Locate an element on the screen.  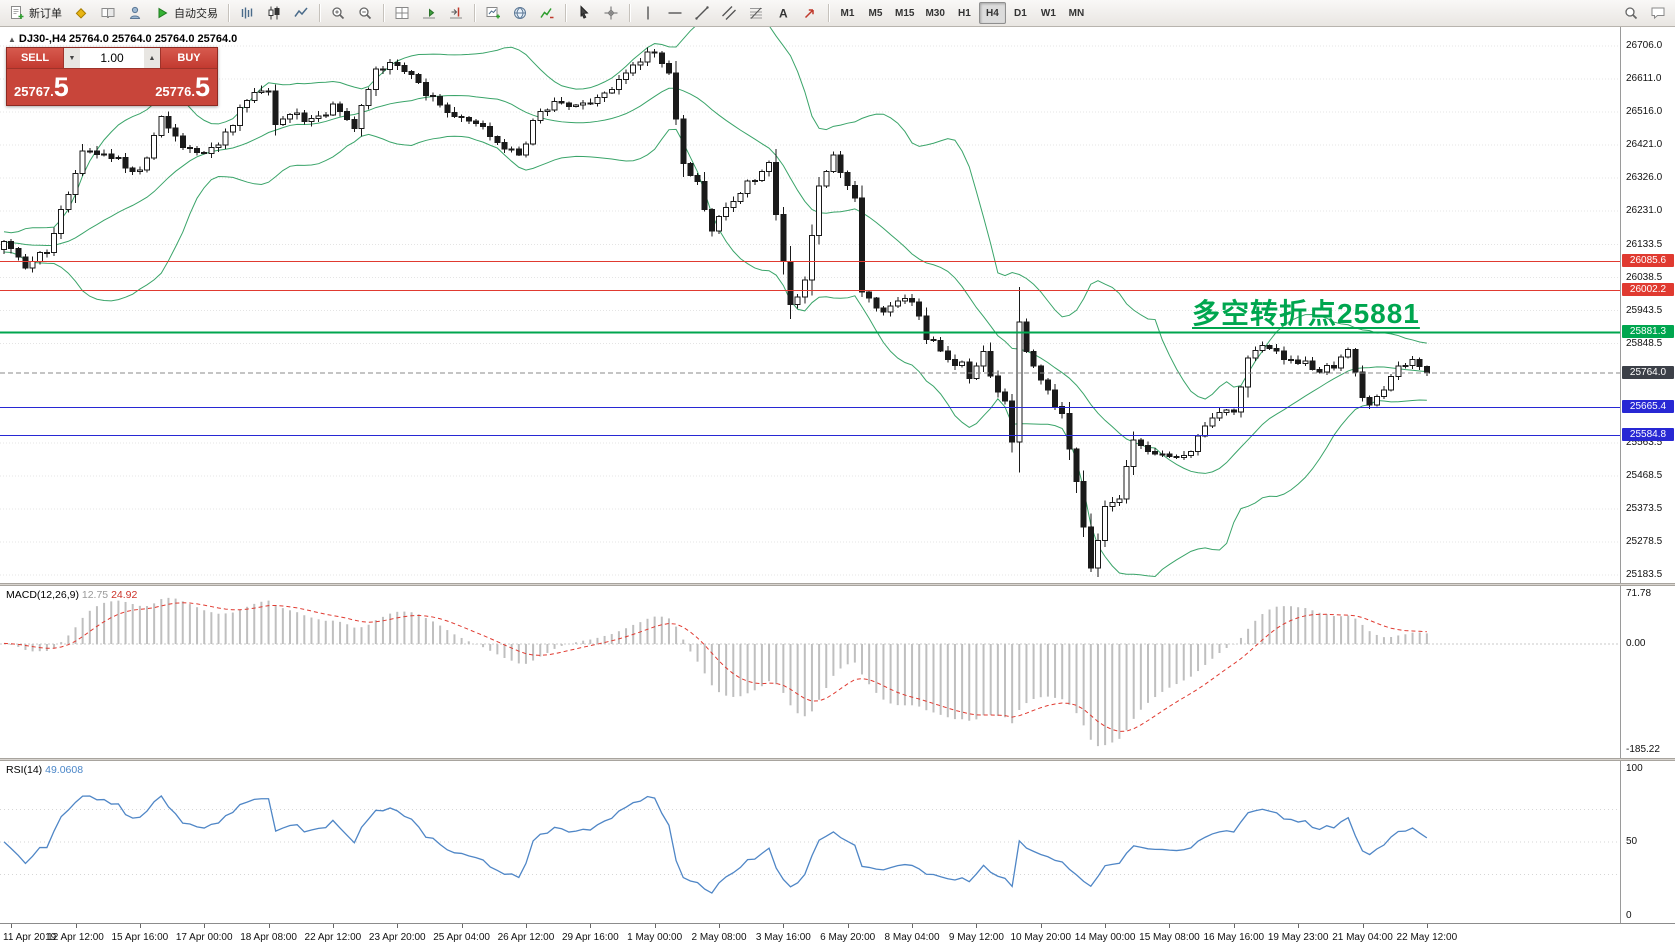
crosshair-button is located at coordinates (611, 13).